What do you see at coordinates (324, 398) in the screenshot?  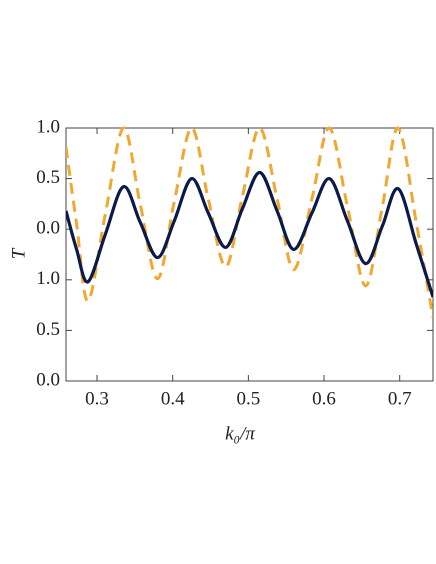 I see `x-tick-label: 0.6` at bounding box center [324, 398].